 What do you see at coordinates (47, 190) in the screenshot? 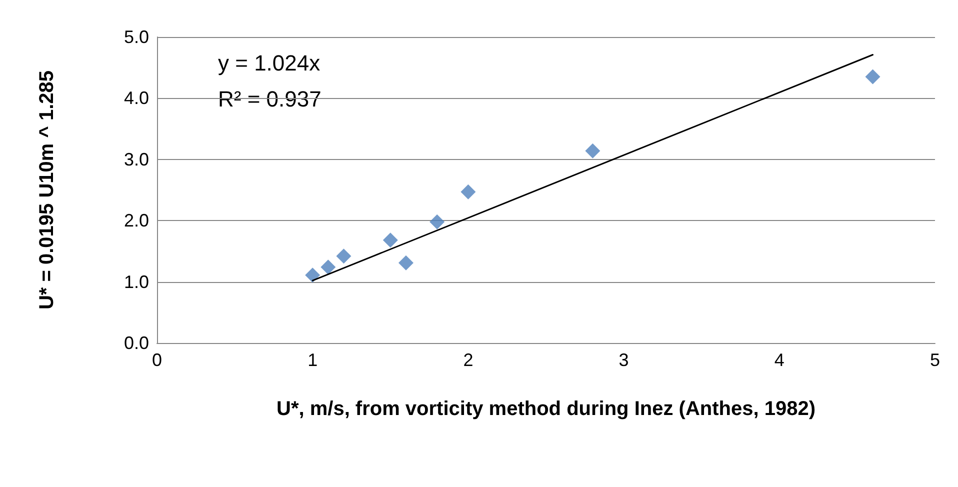
I see `y-axis-title: U* = 0.0195 U10m ^ 1.285` at bounding box center [47, 190].